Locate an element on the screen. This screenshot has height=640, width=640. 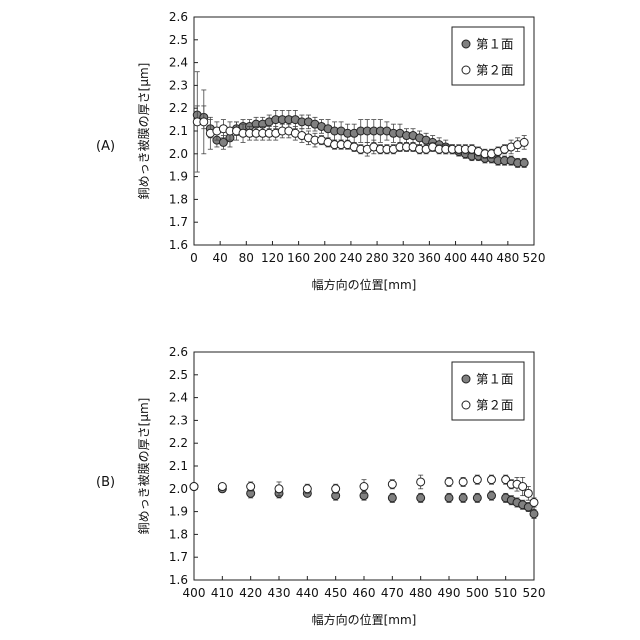
x-tick-label: 80 is located at coordinates (246, 258).